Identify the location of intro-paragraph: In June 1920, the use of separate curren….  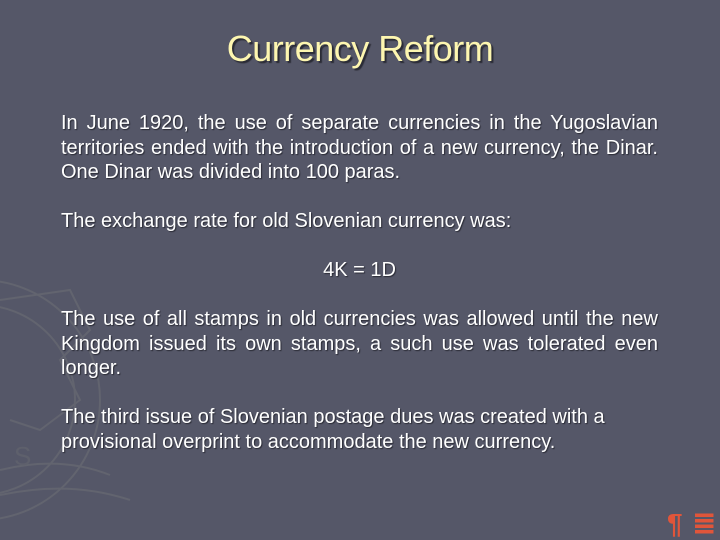
(359, 147).